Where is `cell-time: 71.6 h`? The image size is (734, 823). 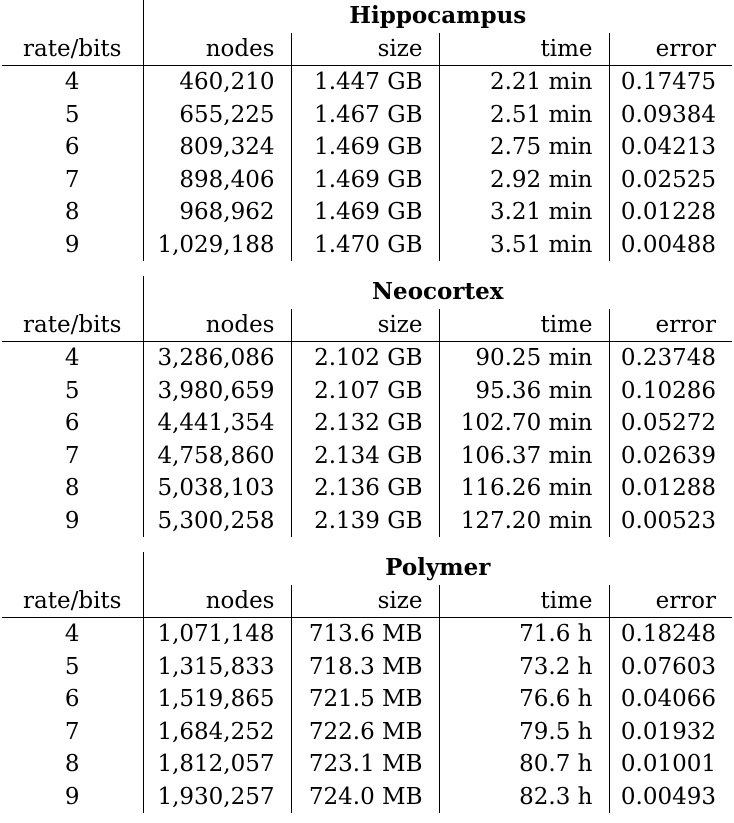 cell-time: 71.6 h is located at coordinates (523, 634).